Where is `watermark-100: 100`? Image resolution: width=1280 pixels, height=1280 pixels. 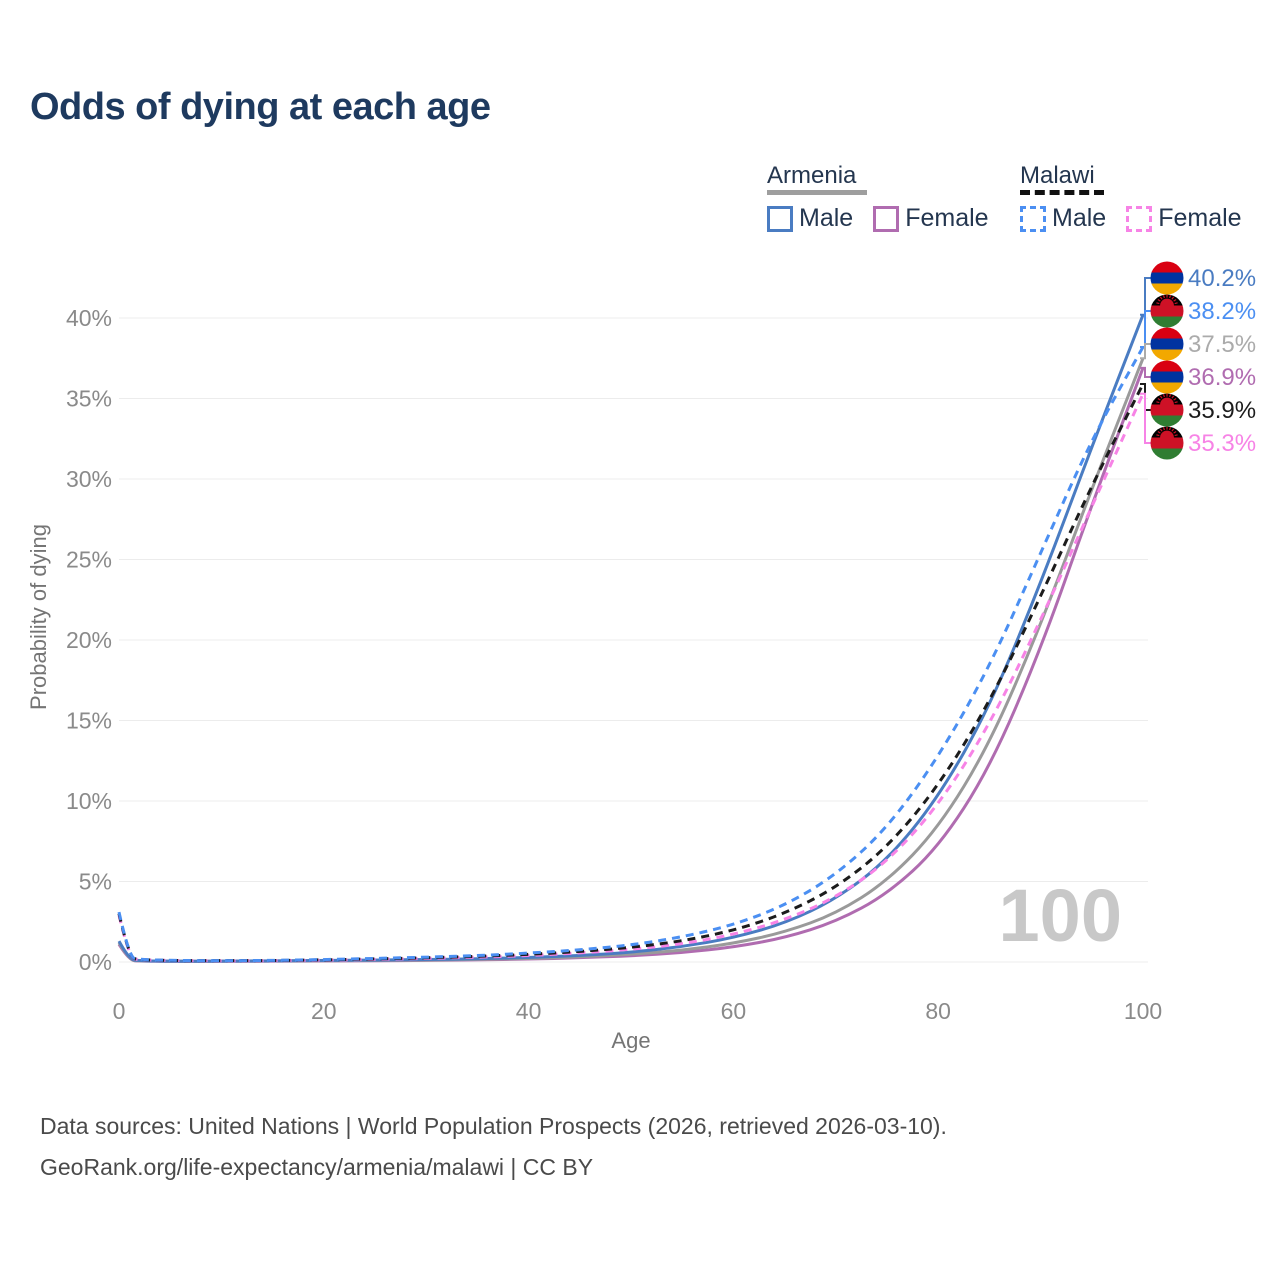
watermark-100: 100 is located at coordinates (1060, 915).